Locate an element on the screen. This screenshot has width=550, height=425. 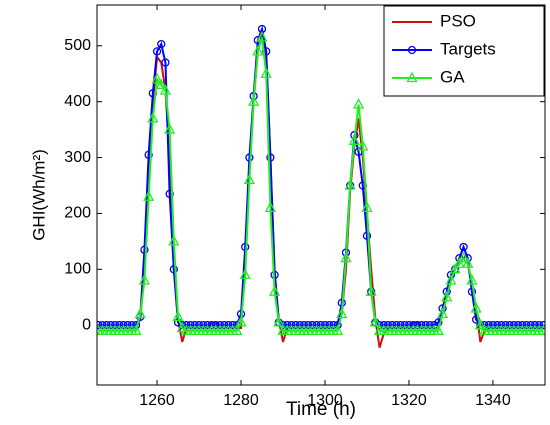
y-axis-label: GHI(Wh/m²) is located at coordinates (38, 195).